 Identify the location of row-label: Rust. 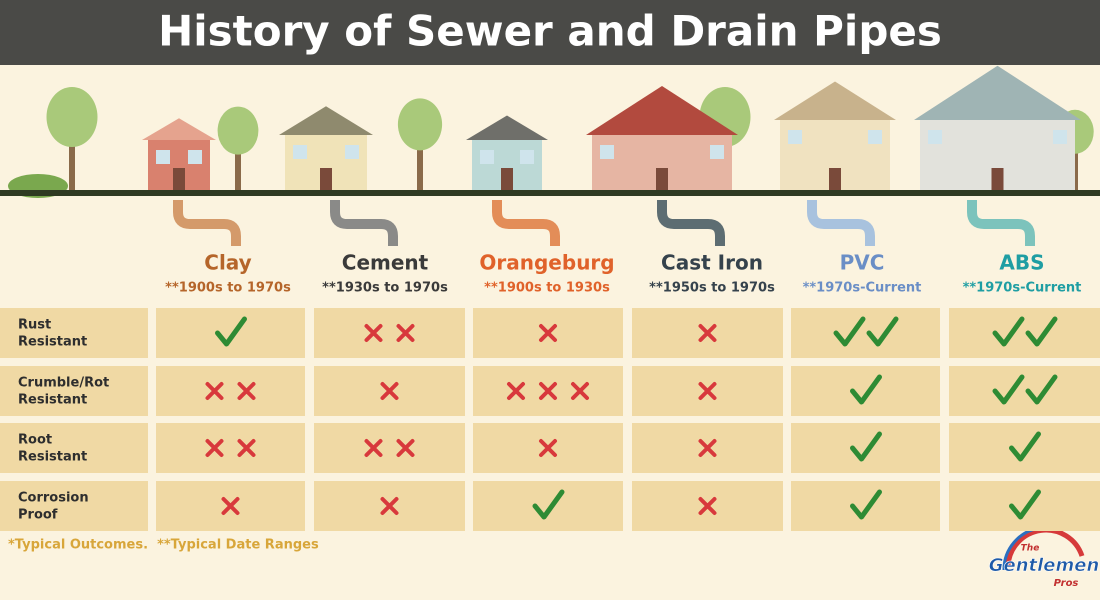
(34, 325).